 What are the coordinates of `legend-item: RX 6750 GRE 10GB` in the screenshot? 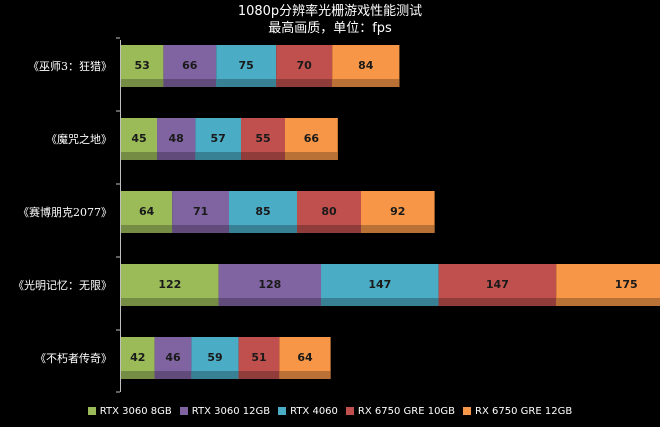 It's located at (400, 411).